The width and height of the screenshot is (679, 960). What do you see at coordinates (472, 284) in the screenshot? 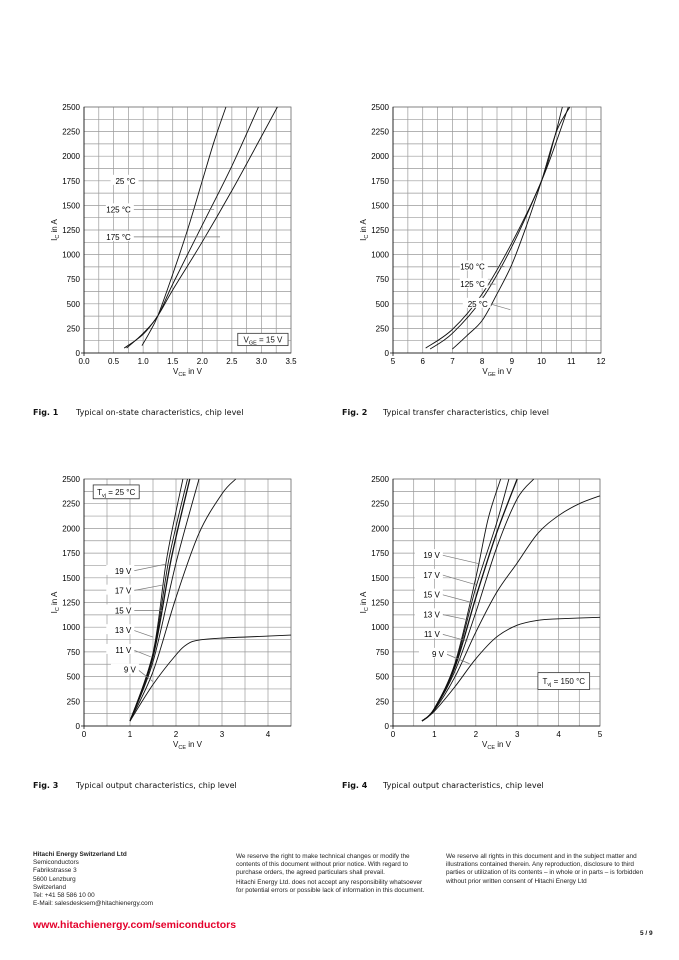
I see `series-label: 125 °C` at bounding box center [472, 284].